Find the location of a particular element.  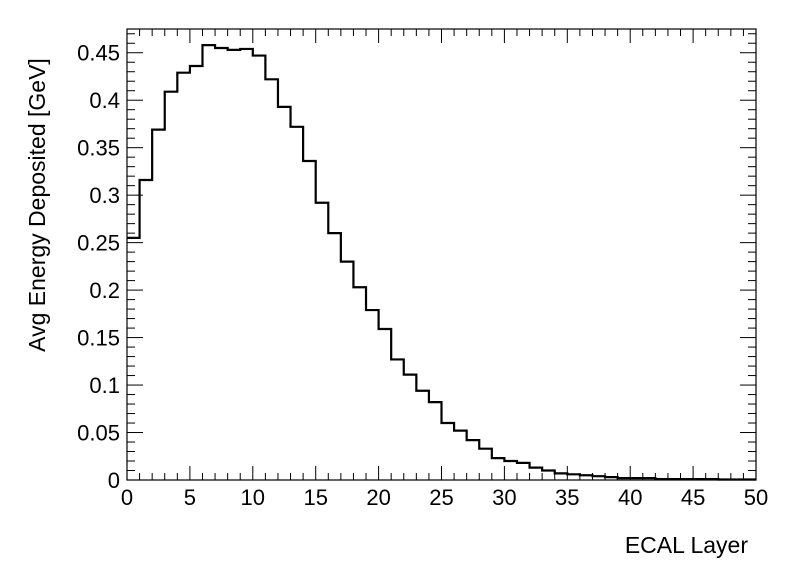

y-tick-labels: 0 0.05 0.1 0.15 0.2 0.25 0.3 0.35 0.4 0.45 is located at coordinates (98, 267).